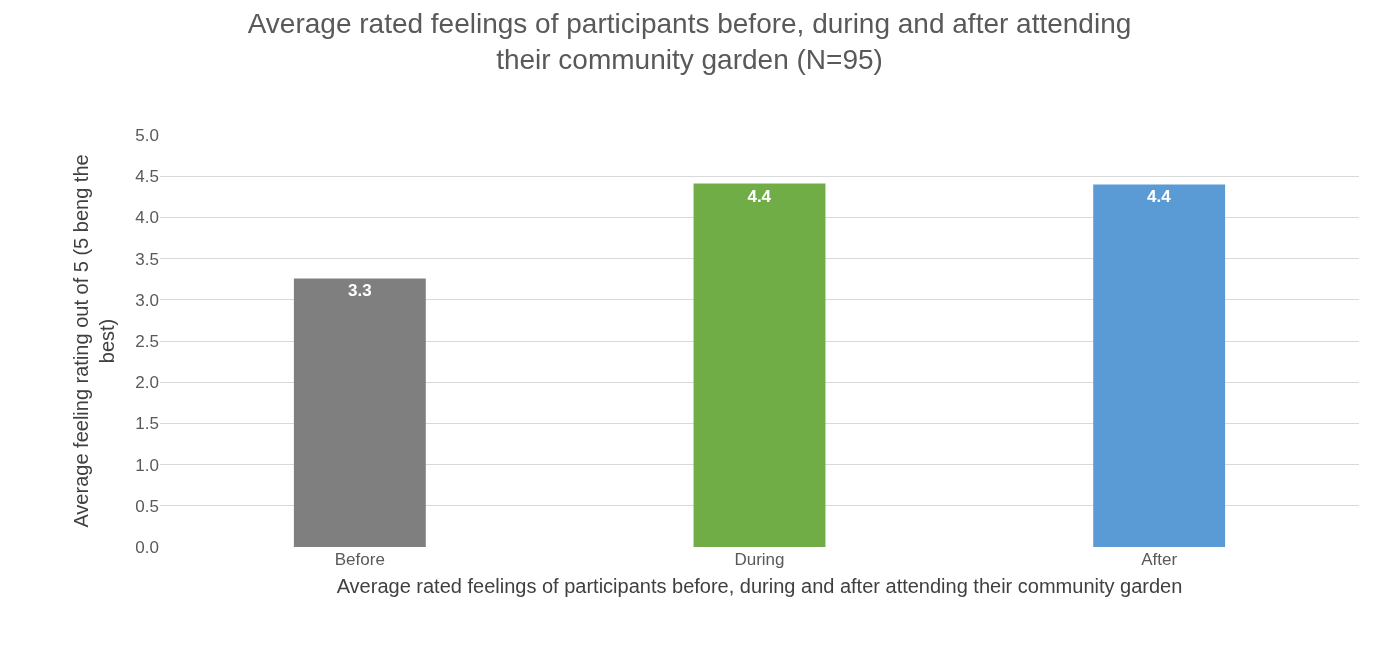 The width and height of the screenshot is (1379, 657). Describe the element at coordinates (359, 559) in the screenshot. I see `x-tick-label: Before` at that location.